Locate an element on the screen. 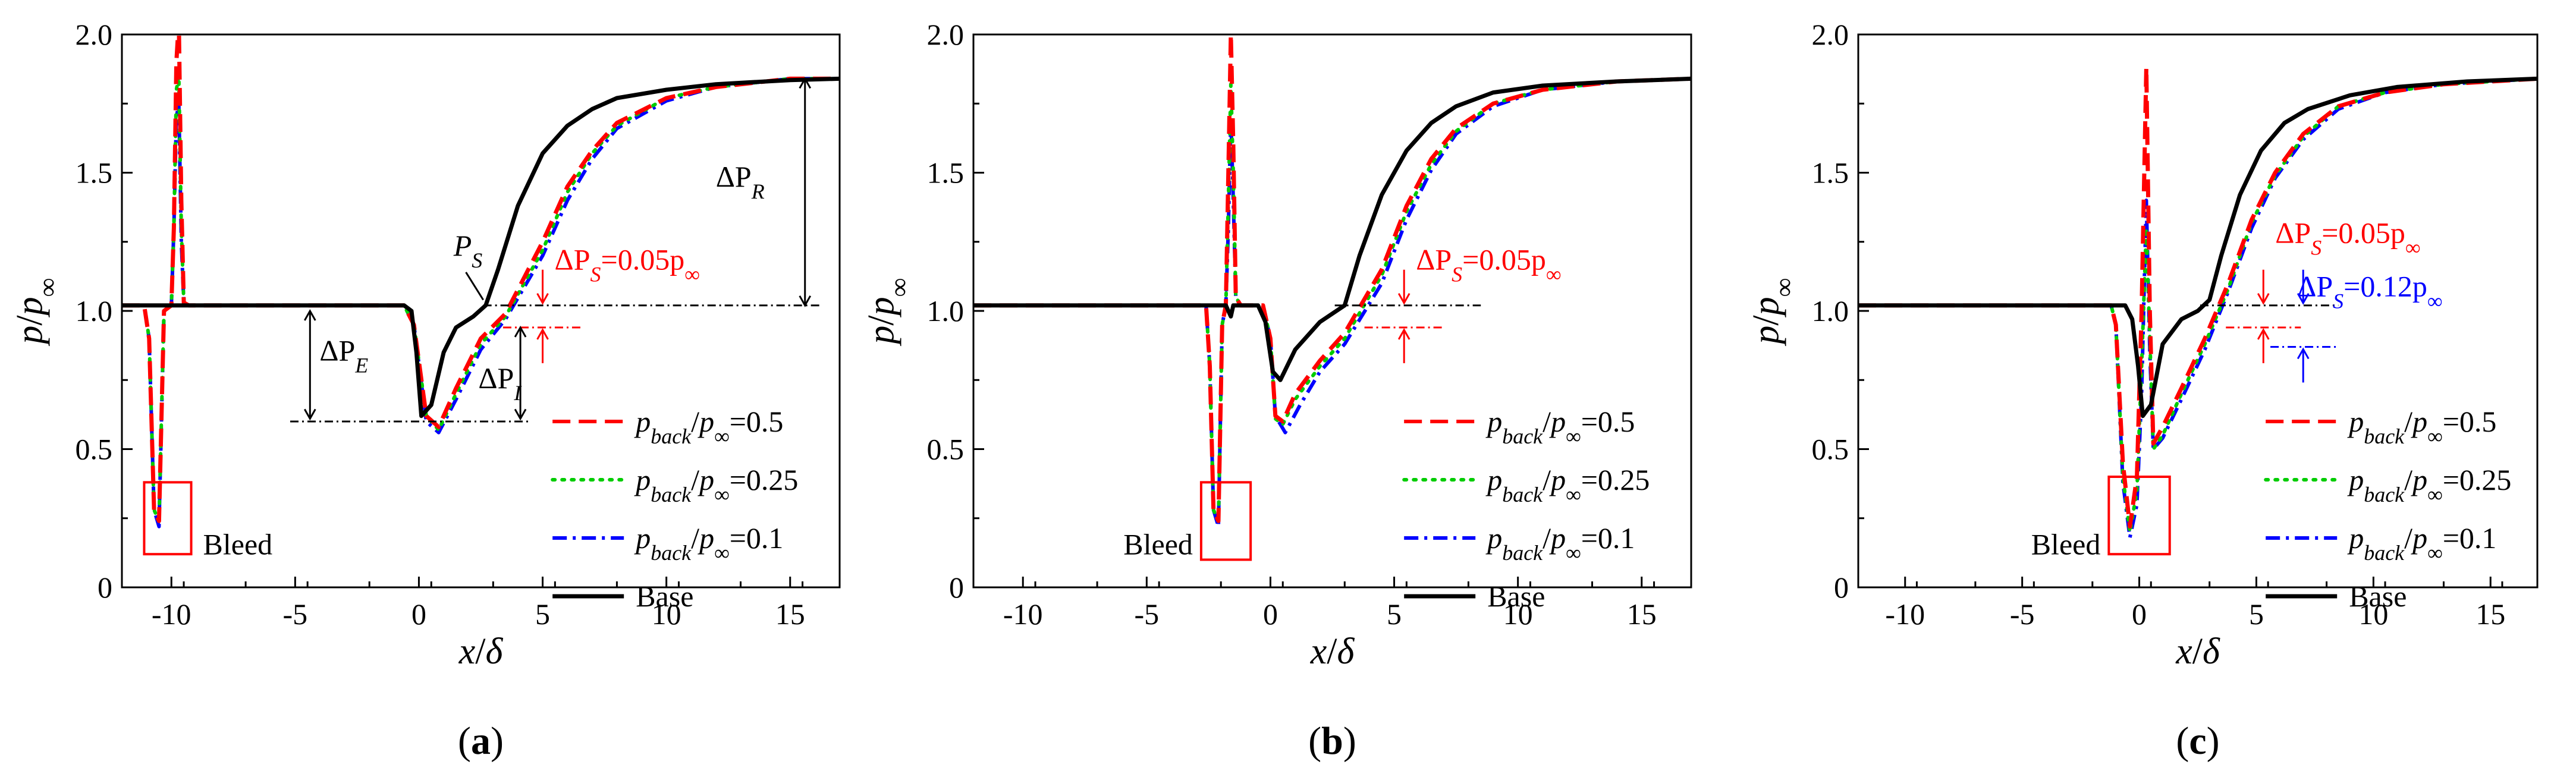  dpi-arrowhead-top is located at coordinates (520, 332).